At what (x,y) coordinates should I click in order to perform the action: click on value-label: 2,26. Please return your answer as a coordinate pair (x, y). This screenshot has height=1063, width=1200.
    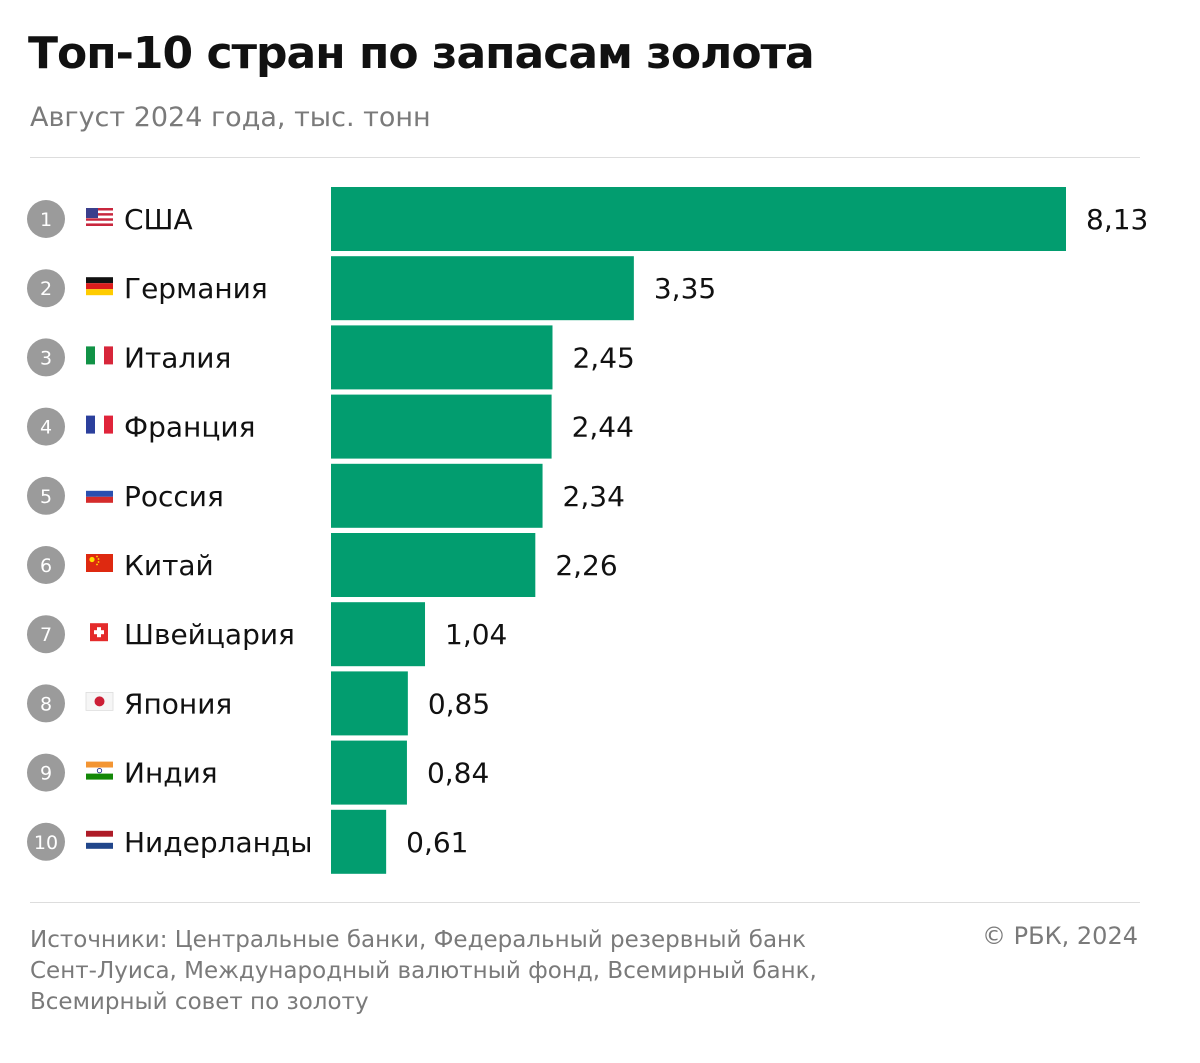
    Looking at the image, I should click on (586, 565).